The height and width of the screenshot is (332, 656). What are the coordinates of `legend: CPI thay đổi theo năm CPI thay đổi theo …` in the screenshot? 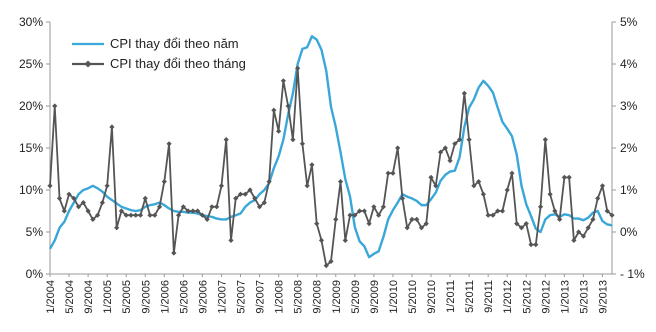 It's located at (159, 53).